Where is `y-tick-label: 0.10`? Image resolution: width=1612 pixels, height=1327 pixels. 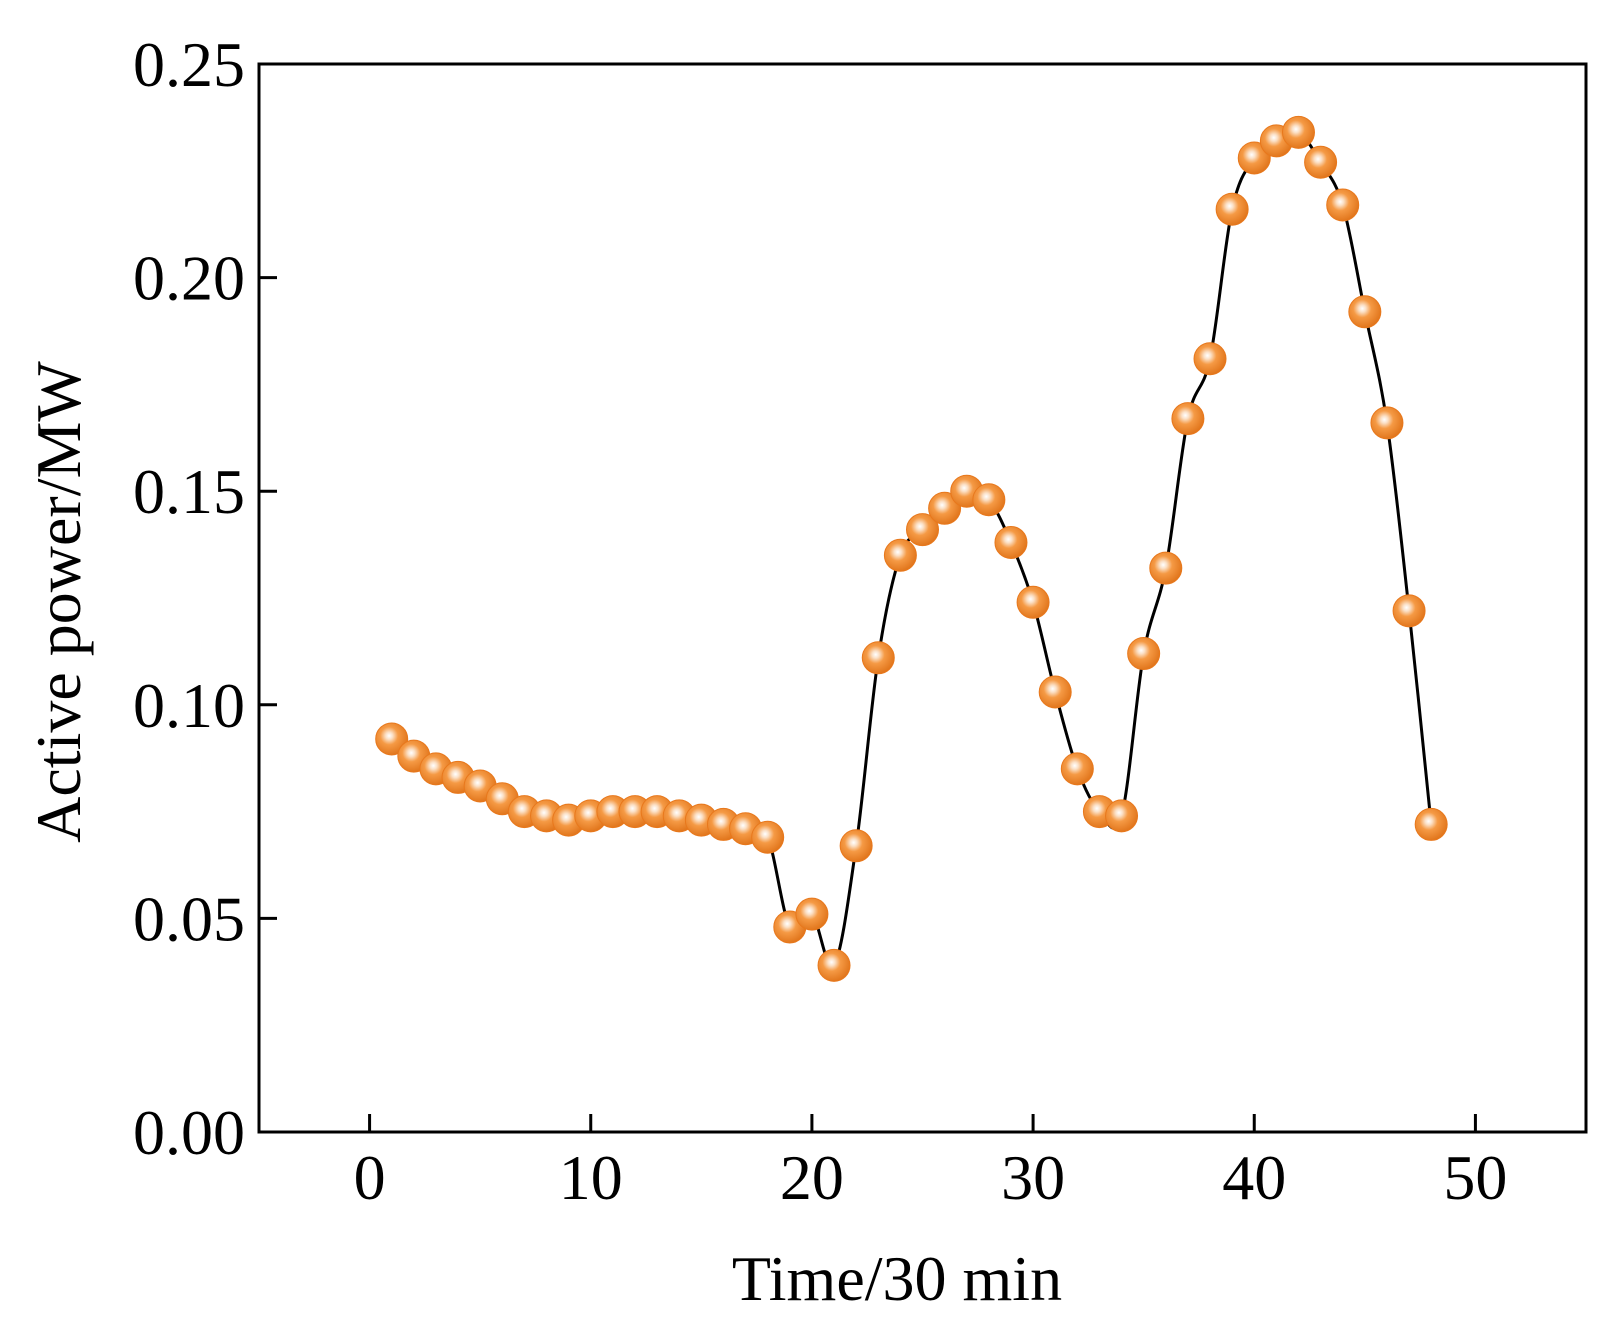
y-tick-label: 0.10 is located at coordinates (189, 705).